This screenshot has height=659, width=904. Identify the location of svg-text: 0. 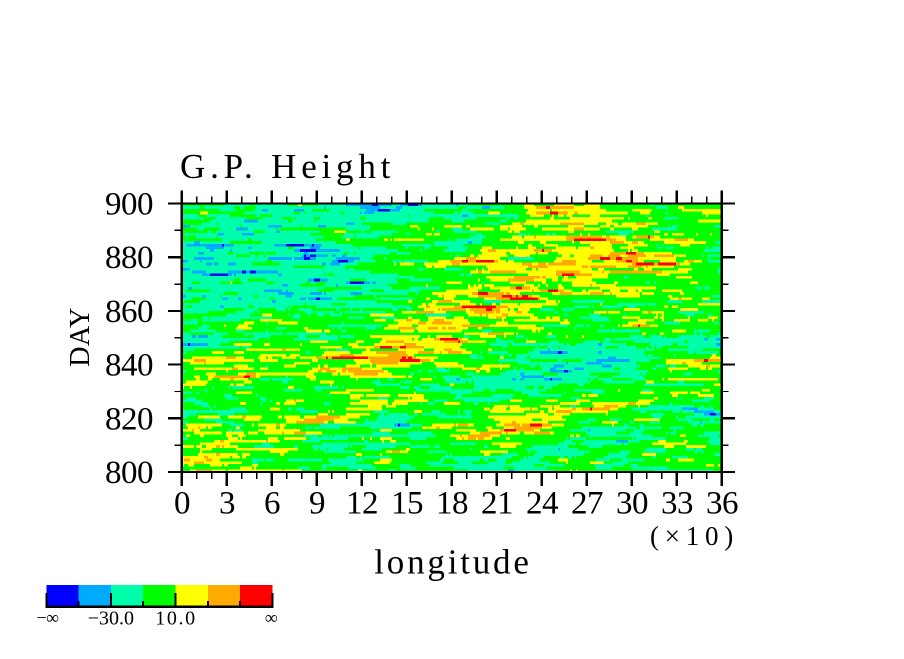
(182, 504).